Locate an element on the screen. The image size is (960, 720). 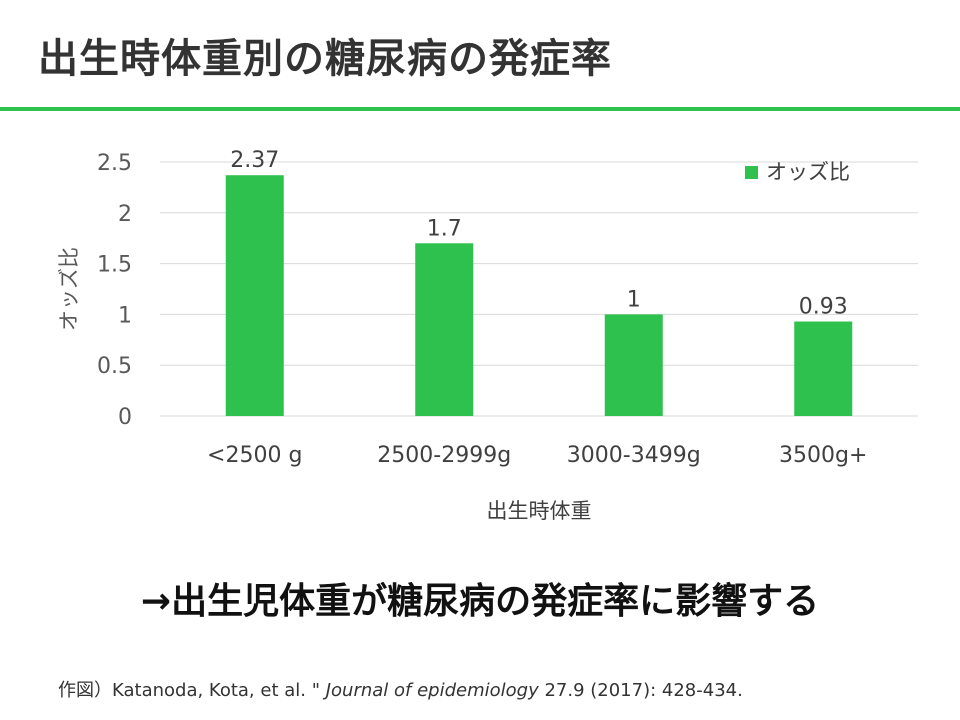
citation-prefix: 作図）Katanoda, Kota, et al. " is located at coordinates (192, 690).